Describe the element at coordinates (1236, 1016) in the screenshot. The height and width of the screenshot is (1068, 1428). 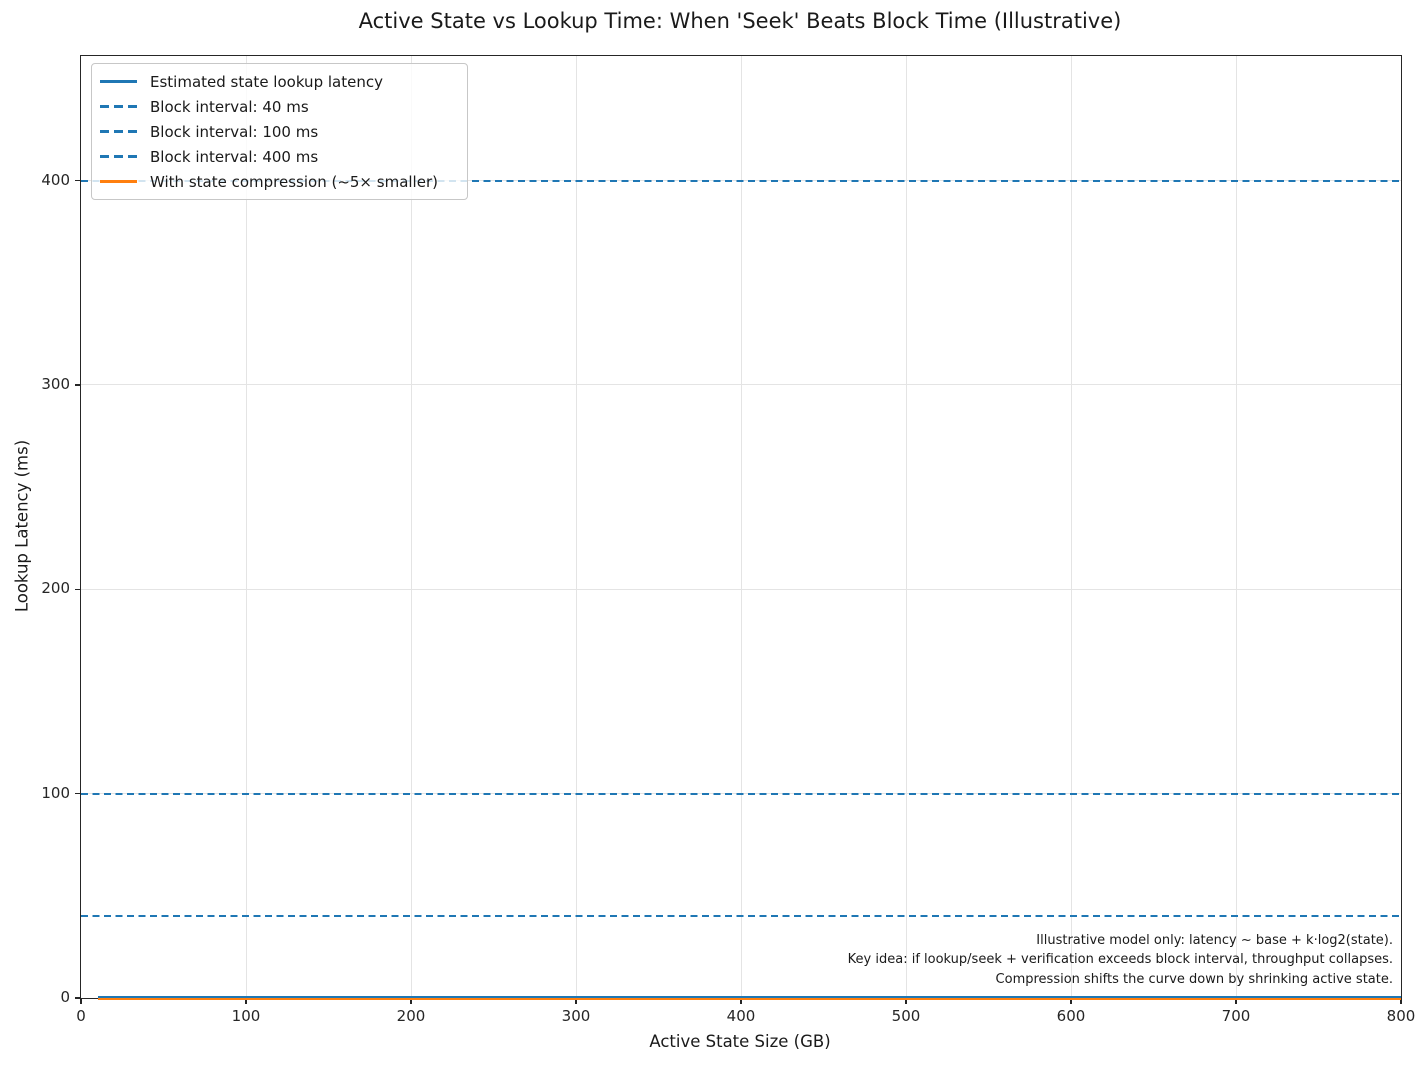
I see `x-tick-label-700: 700` at that location.